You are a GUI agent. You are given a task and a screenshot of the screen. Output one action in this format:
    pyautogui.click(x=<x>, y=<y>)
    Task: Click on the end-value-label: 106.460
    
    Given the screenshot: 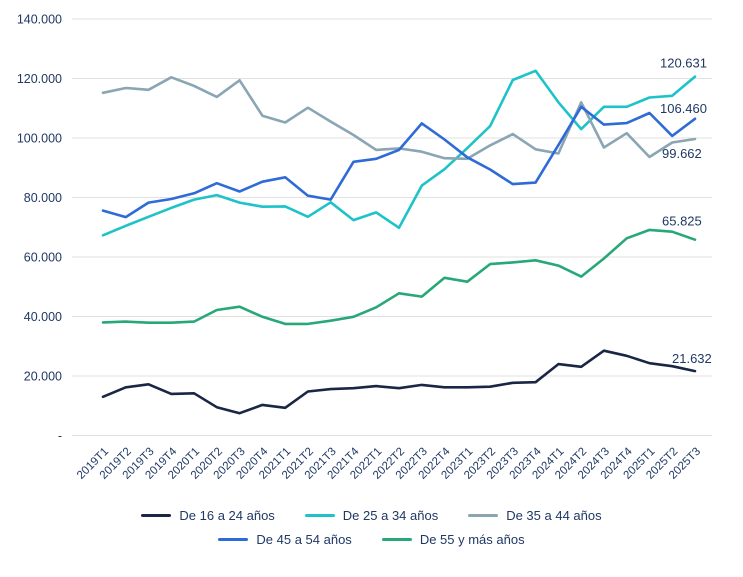 What is the action you would take?
    pyautogui.click(x=683, y=108)
    